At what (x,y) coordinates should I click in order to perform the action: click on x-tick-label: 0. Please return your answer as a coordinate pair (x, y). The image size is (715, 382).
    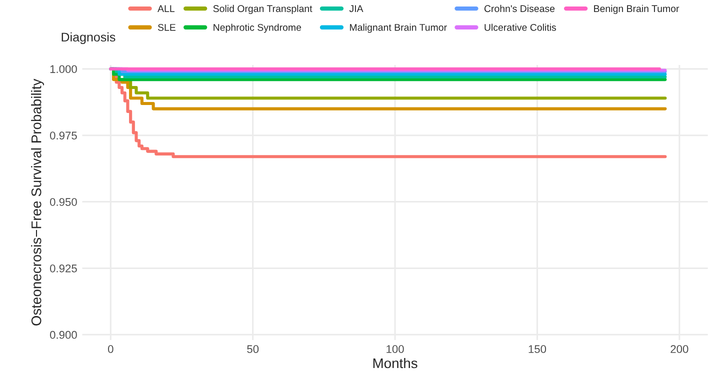
    Looking at the image, I should click on (111, 349).